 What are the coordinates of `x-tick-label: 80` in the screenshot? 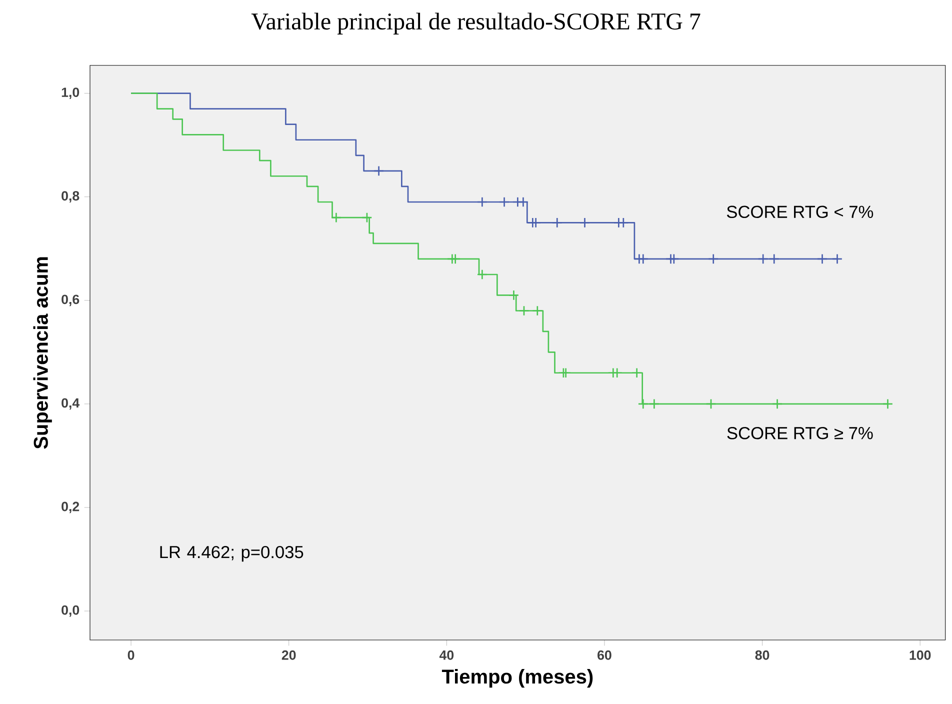 It's located at (762, 655).